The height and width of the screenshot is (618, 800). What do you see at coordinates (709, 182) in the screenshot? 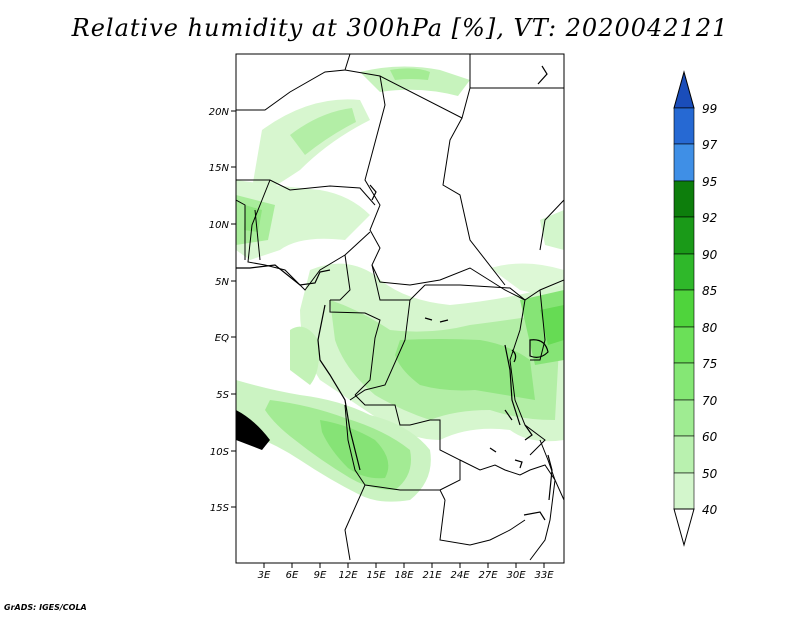
I see `colorbar-label: 95` at bounding box center [709, 182].